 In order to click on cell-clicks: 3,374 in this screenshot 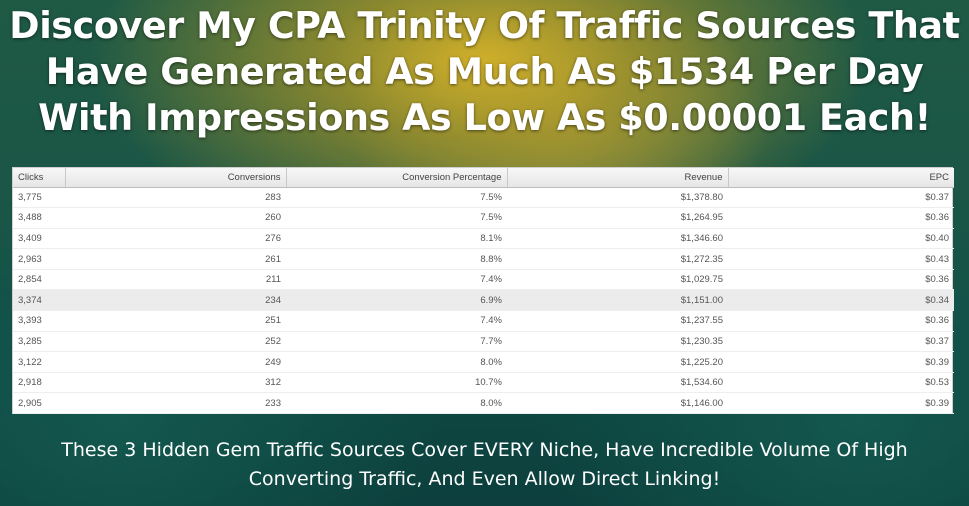, I will do `click(39, 300)`.